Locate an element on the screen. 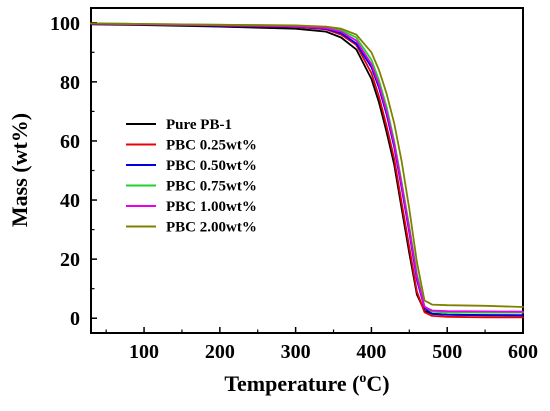 The height and width of the screenshot is (411, 550). y-tick-label-20: 20 is located at coordinates (70, 260).